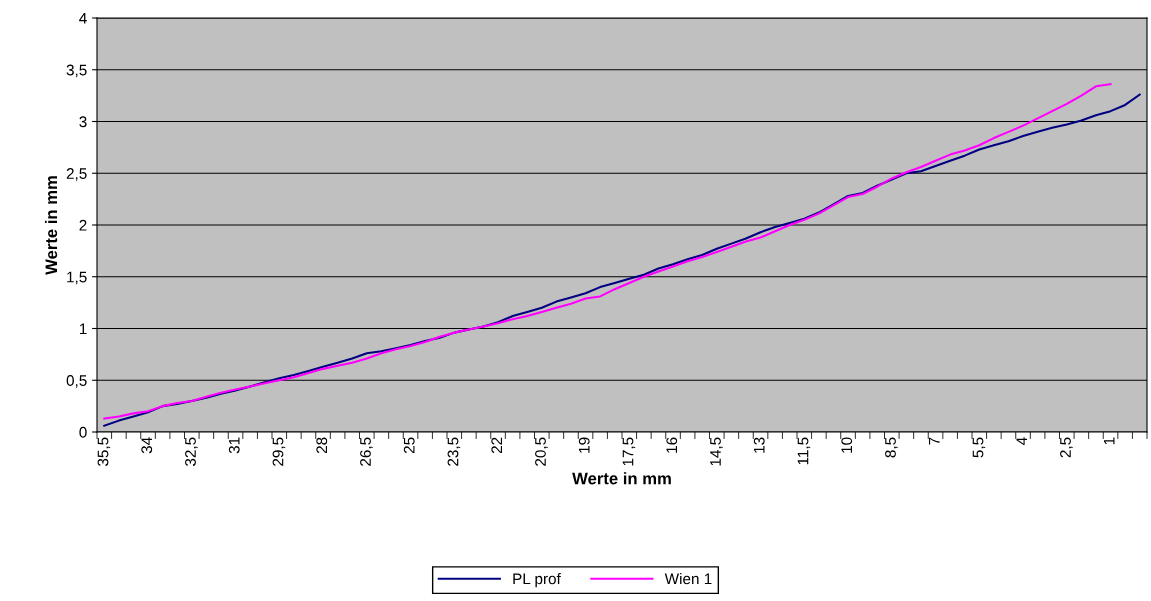 This screenshot has height=601, width=1151. Describe the element at coordinates (672, 445) in the screenshot. I see `x-tick-label: 16` at that location.